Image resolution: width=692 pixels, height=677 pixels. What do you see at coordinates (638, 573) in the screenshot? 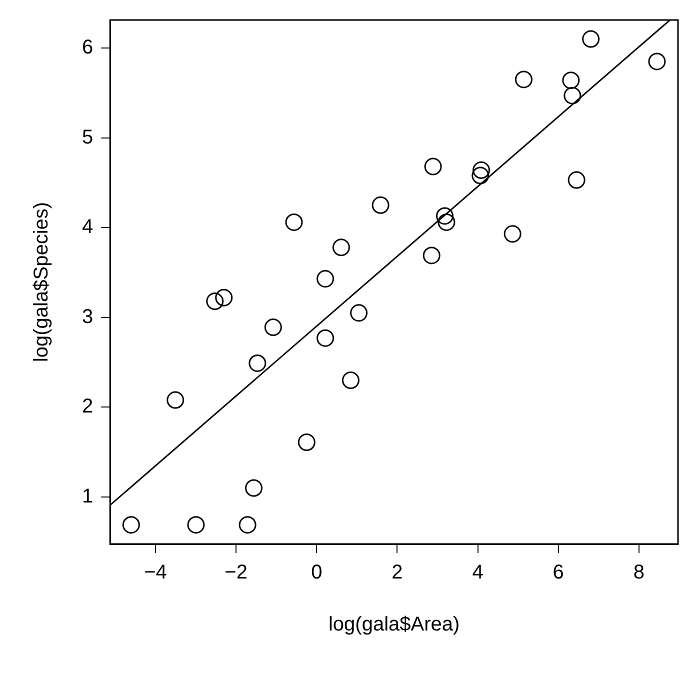
I see `x-tick-label: 8` at bounding box center [638, 573].